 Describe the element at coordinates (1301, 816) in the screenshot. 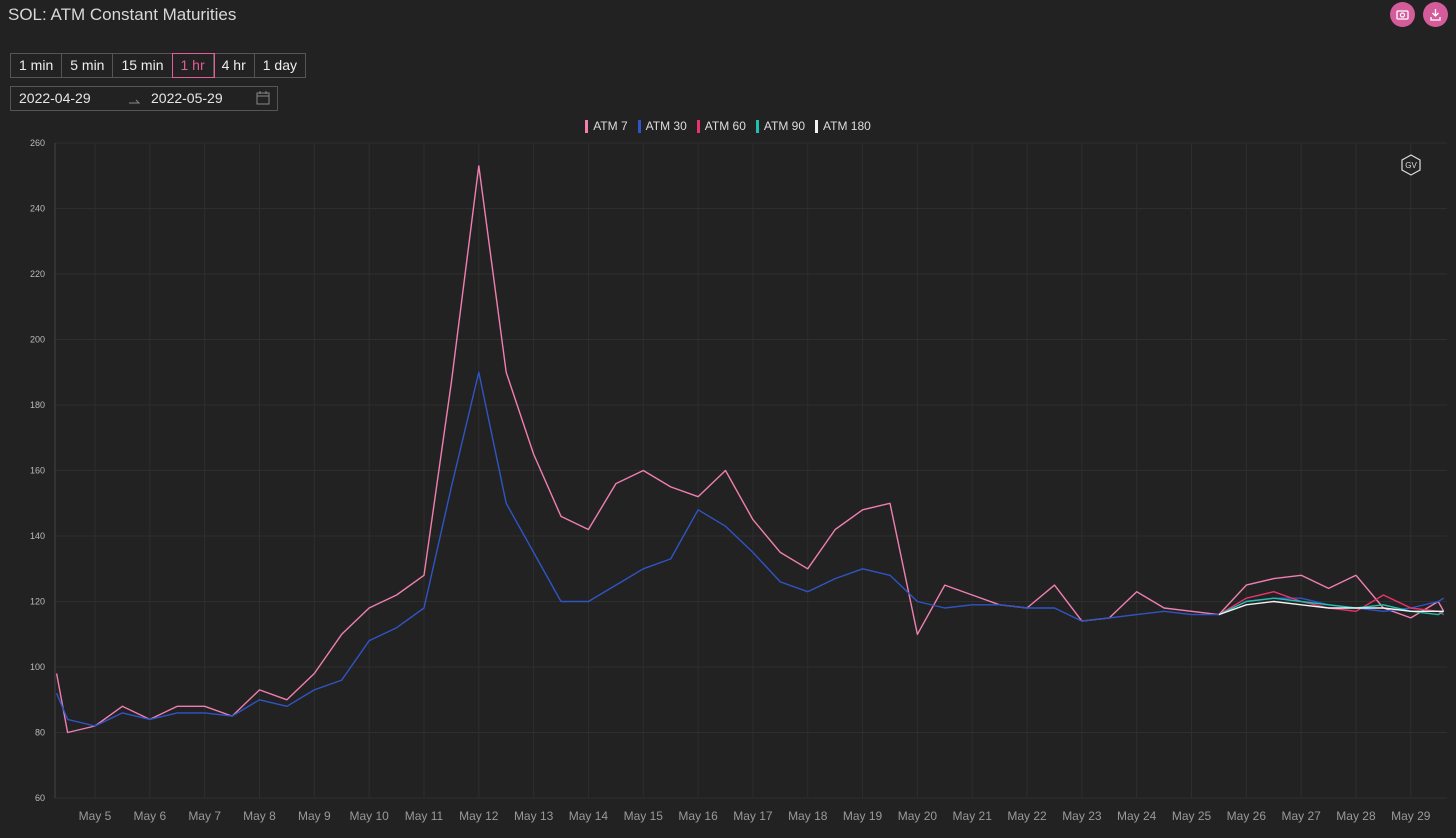

I see `x-tick-label: May 27` at that location.